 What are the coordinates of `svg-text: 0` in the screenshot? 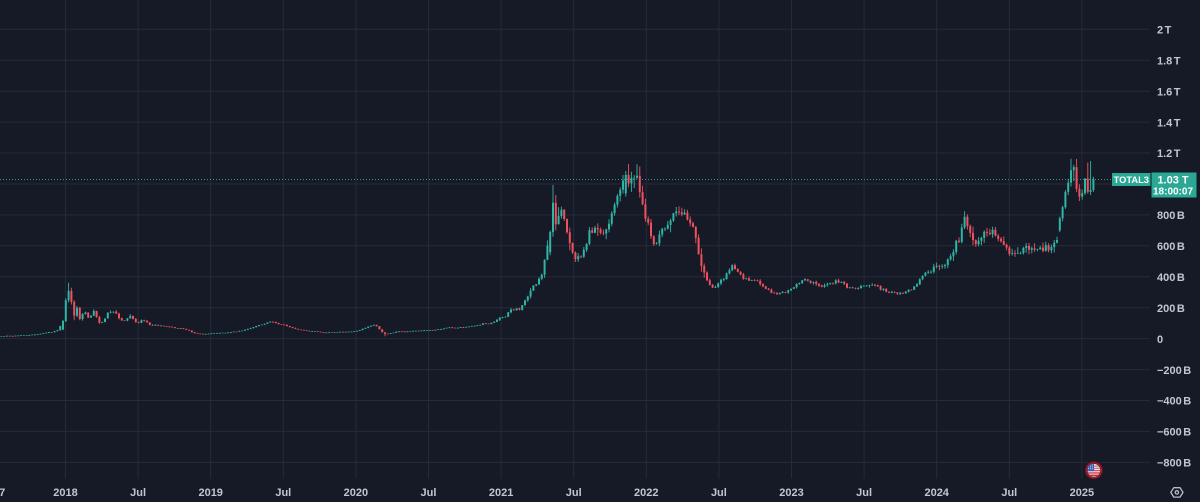 It's located at (1160, 340).